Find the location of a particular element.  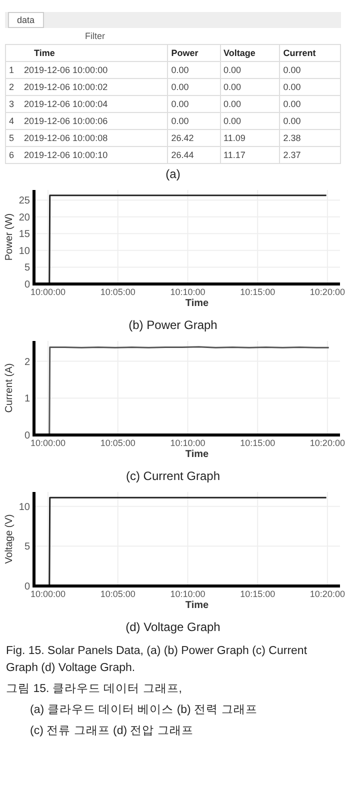

text: 2 2019-12-06 10:00:02 is located at coordinates (58, 87).